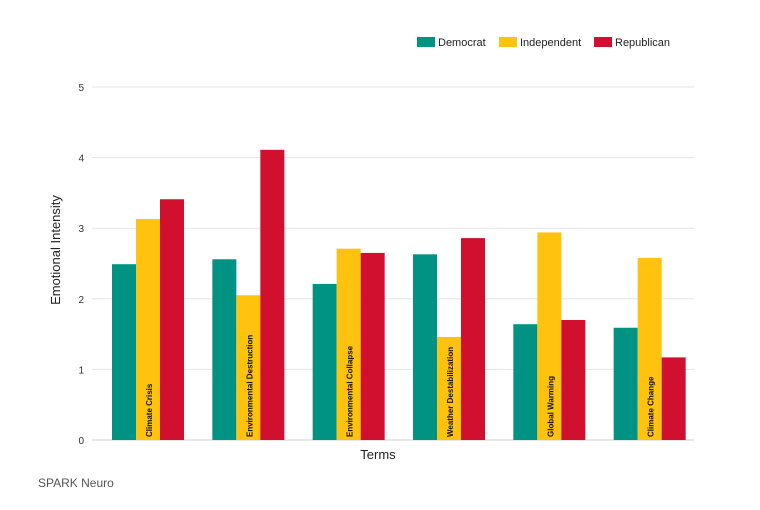  What do you see at coordinates (81, 265) in the screenshot?
I see `y-tick-labels: 0 1 2 3 4 5` at bounding box center [81, 265].